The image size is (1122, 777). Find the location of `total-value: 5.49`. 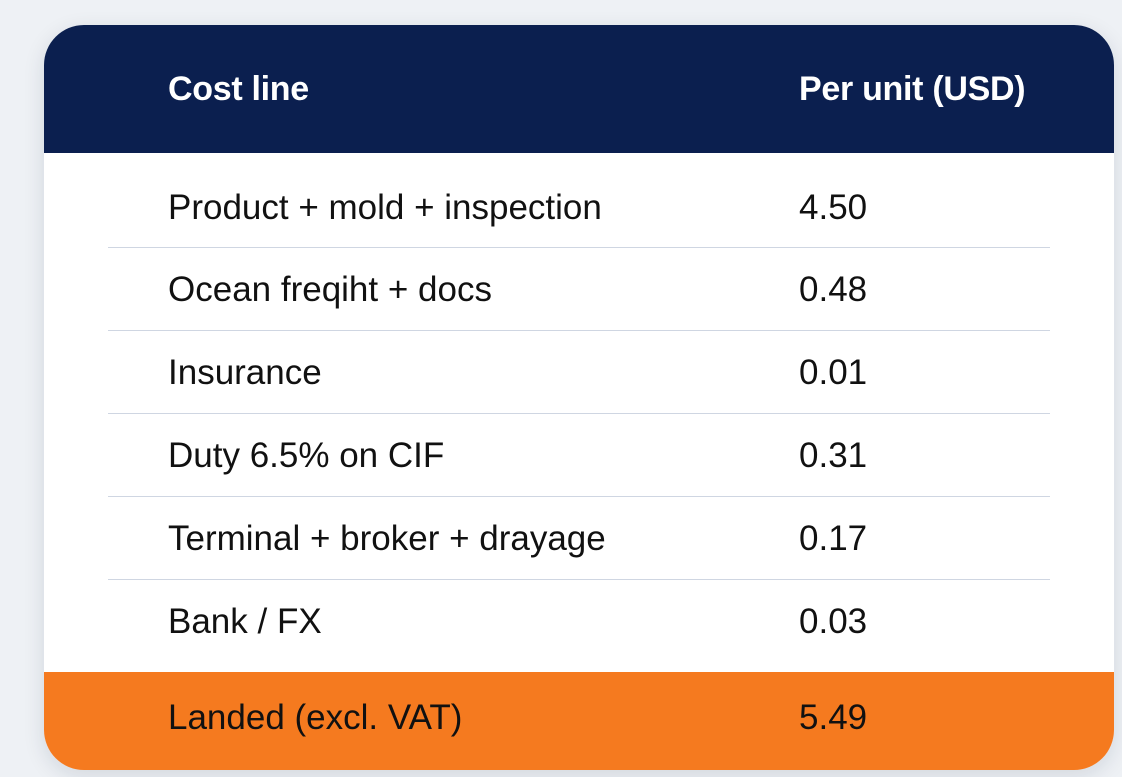

total-value: 5.49 is located at coordinates (833, 717).